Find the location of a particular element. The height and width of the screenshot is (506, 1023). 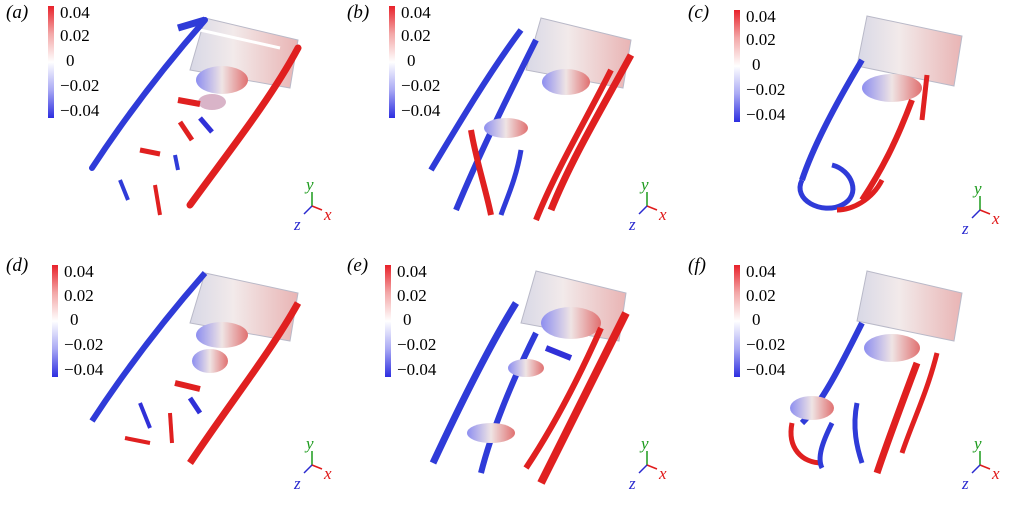

panel-label: (c) is located at coordinates (699, 12).